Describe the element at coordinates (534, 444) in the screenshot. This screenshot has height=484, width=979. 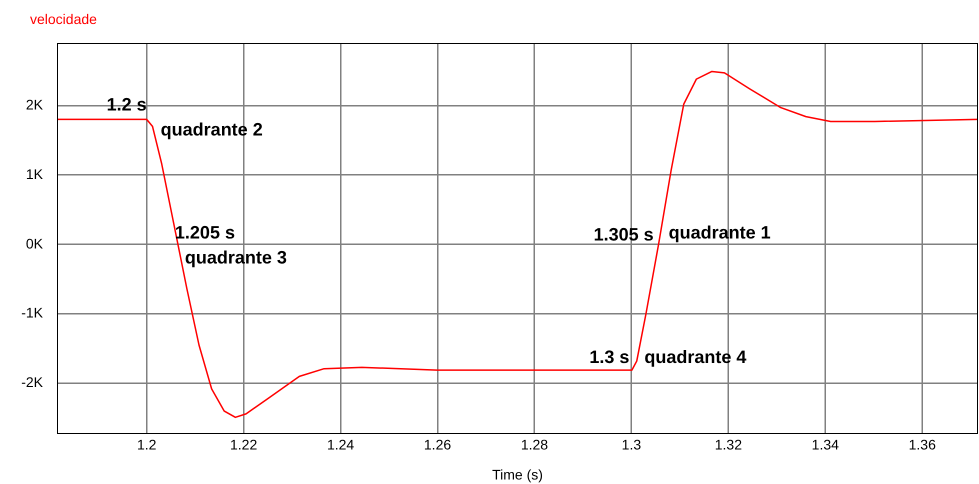
I see `x-tick-label: 1.28` at that location.